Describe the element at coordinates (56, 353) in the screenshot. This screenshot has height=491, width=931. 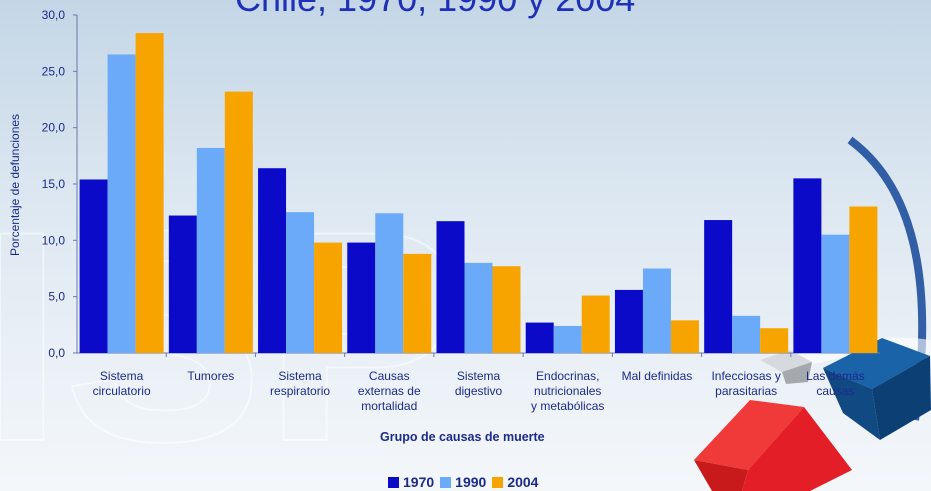
I see `y-tick-label: 0,0` at that location.